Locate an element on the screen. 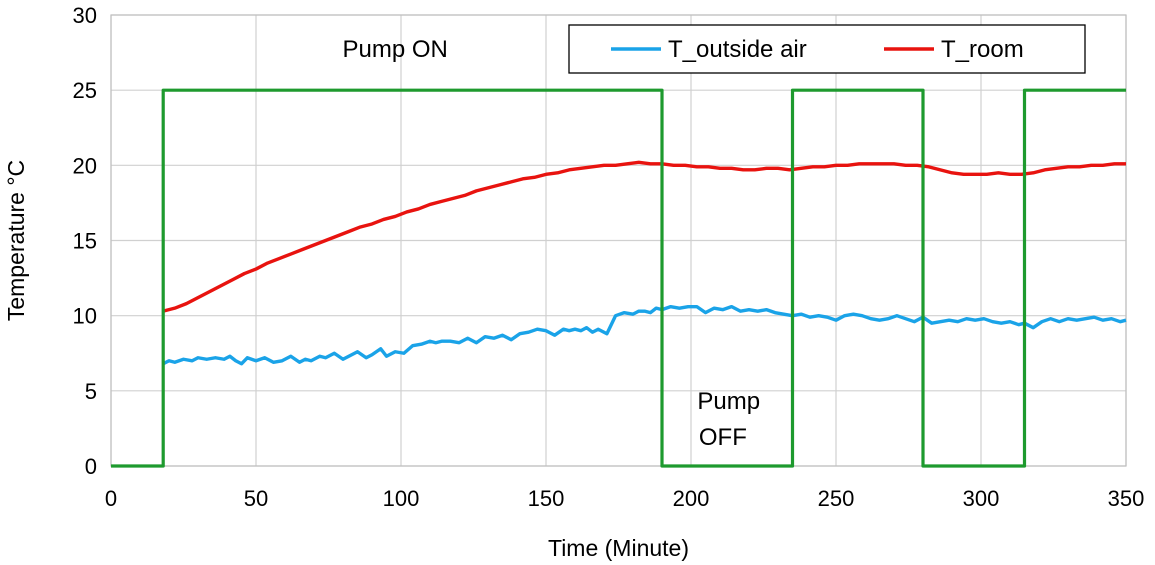 The image size is (1155, 565). y-tick-label: 0 is located at coordinates (91, 466).